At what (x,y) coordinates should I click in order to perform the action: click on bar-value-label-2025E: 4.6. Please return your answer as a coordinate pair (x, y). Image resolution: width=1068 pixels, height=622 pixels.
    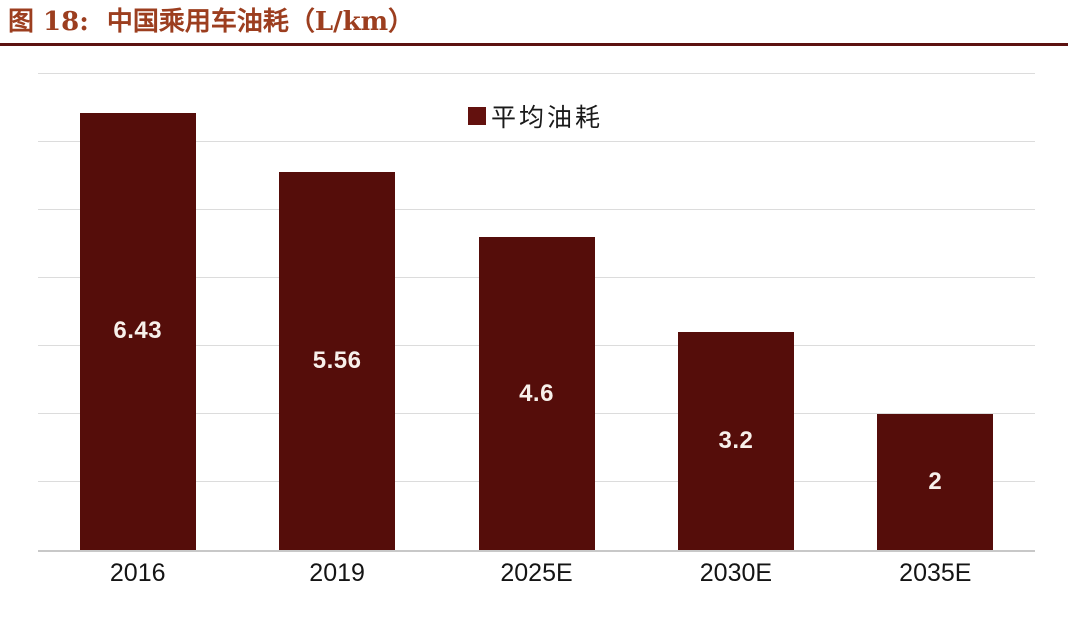
    Looking at the image, I should click on (536, 393).